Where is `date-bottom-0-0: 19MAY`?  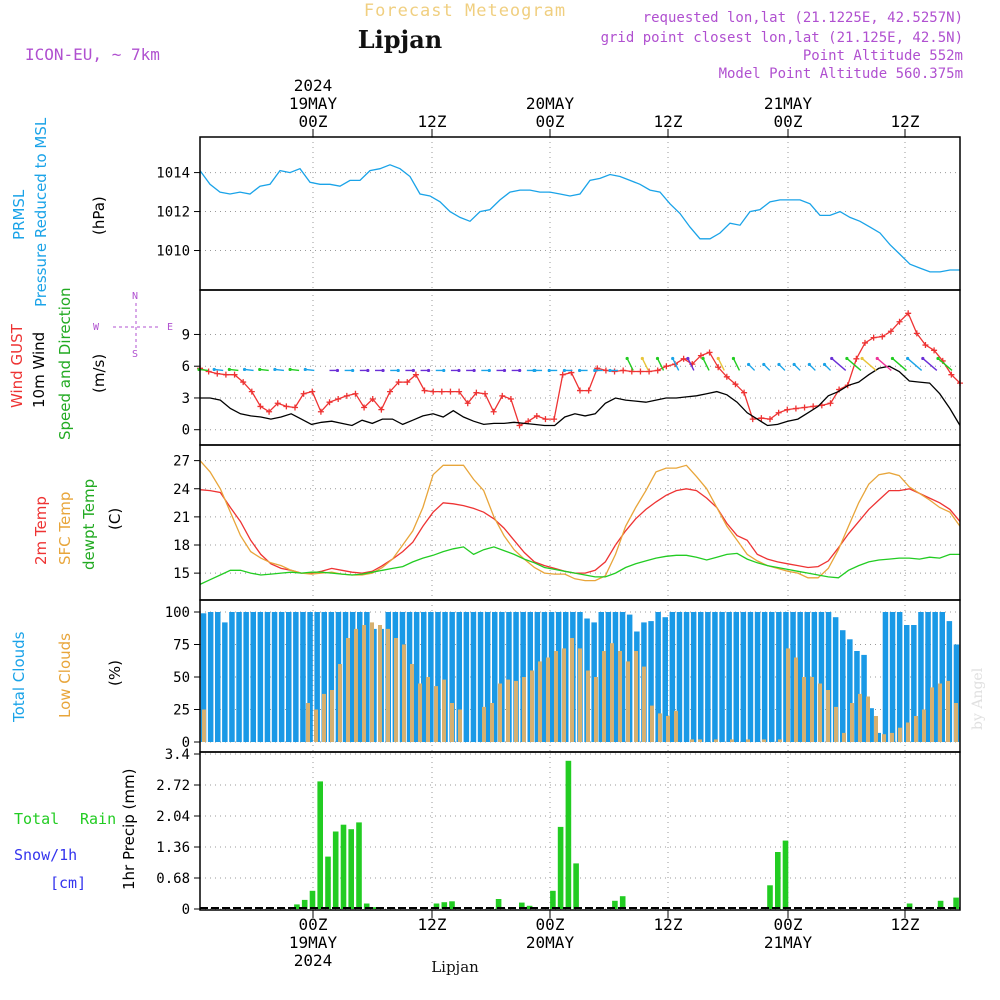
date-bottom-0-0: 19MAY is located at coordinates (313, 942).